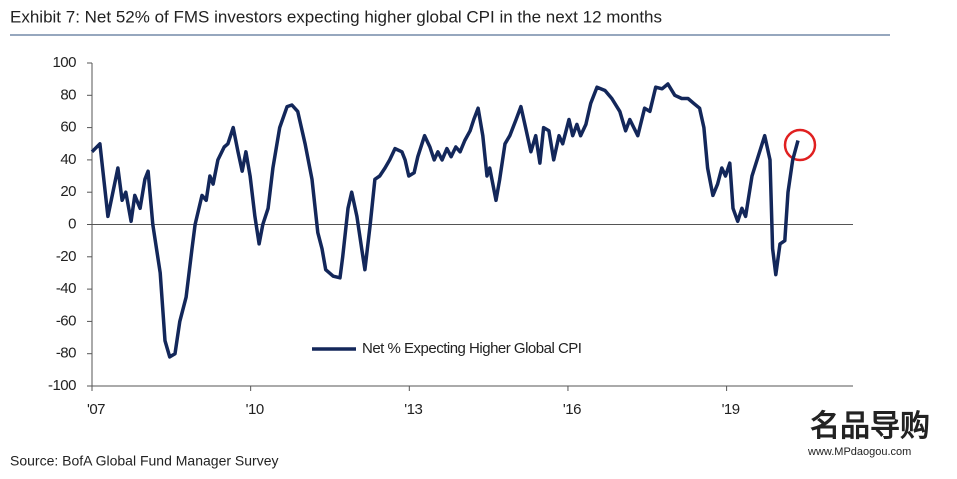 The width and height of the screenshot is (957, 479). What do you see at coordinates (68, 159) in the screenshot?
I see `y-tick-label: 40` at bounding box center [68, 159].